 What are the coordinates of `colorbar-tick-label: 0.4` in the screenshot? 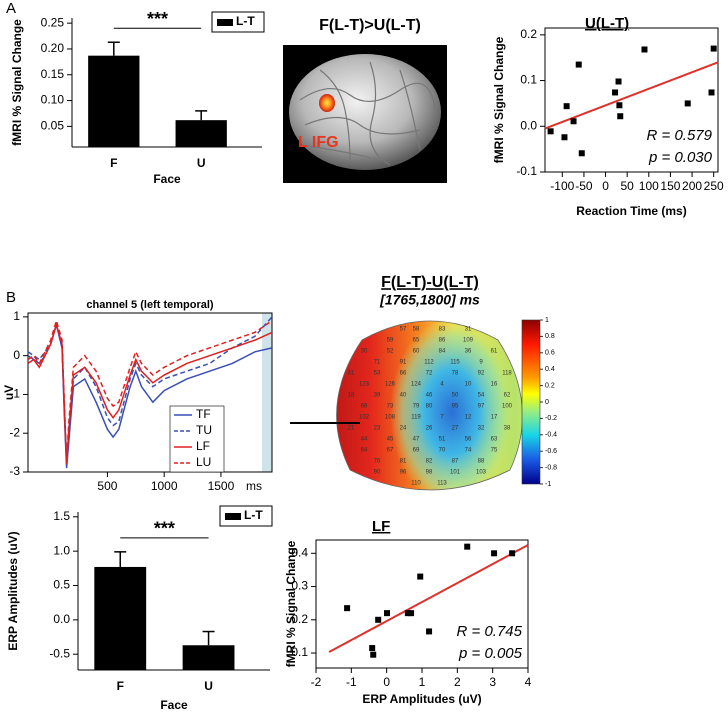 It's located at (550, 369).